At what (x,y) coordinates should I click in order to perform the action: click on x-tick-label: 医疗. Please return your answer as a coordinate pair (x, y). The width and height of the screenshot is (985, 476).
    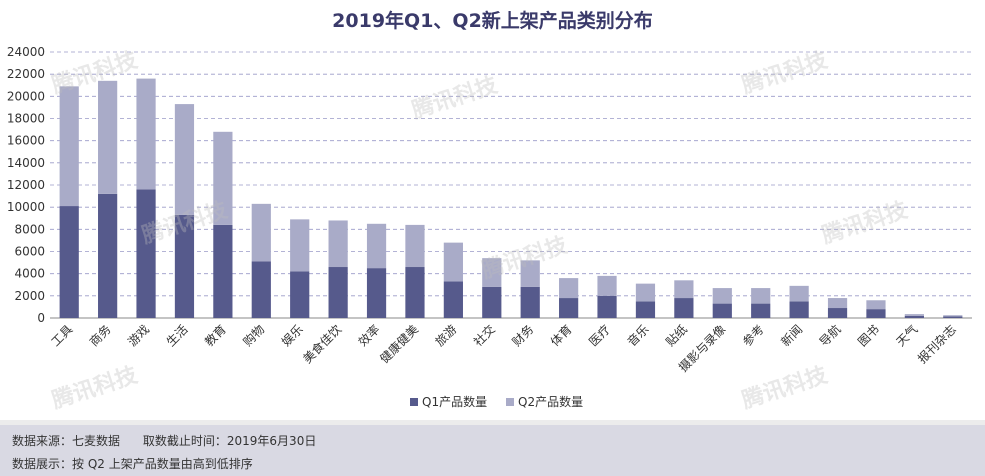
    Looking at the image, I should click on (599, 335).